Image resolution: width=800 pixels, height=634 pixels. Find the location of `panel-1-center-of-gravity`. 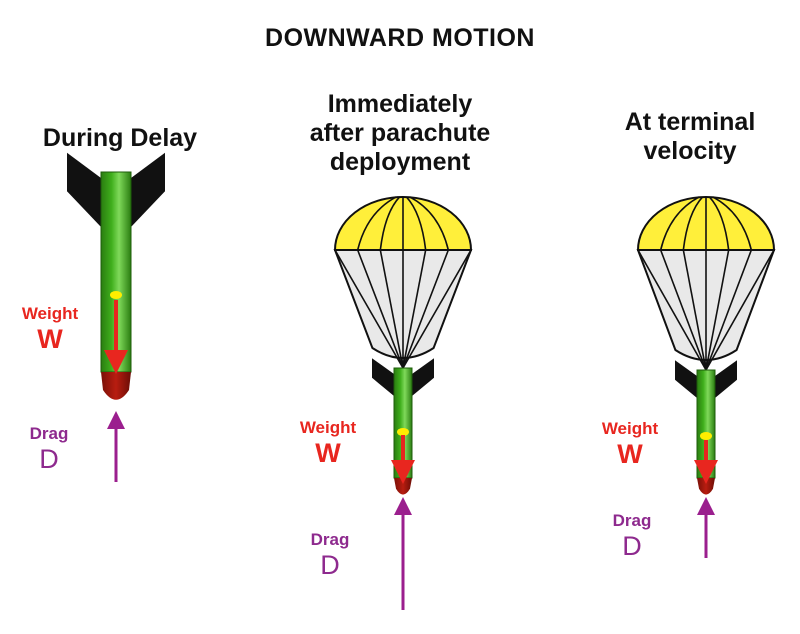

panel-1-center-of-gravity is located at coordinates (116, 295).